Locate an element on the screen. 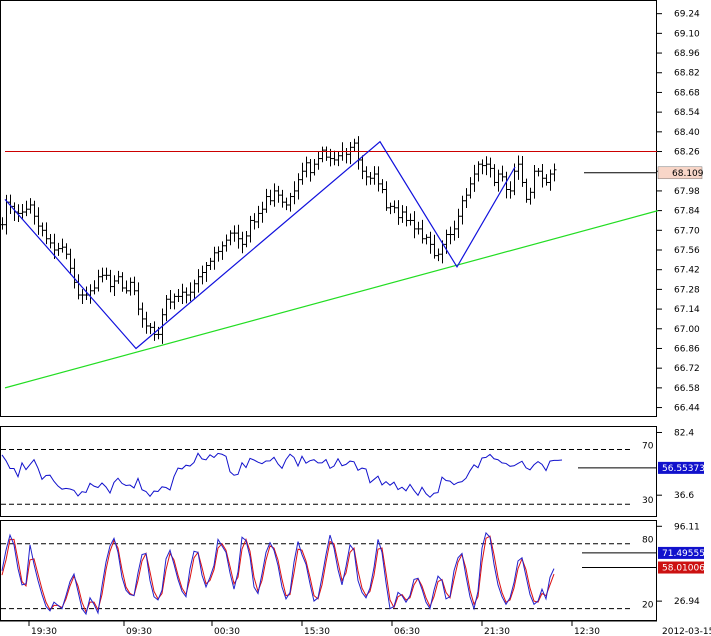 Image resolution: width=711 pixels, height=636 pixels. rsi-panel: 82.4 36.6 70 30 56.55373 is located at coordinates (352, 471).